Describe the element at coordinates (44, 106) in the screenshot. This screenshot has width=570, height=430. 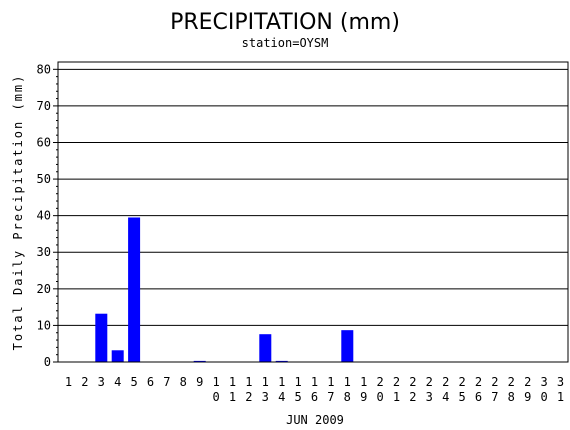
I see `y-tick-label: 70` at that location.